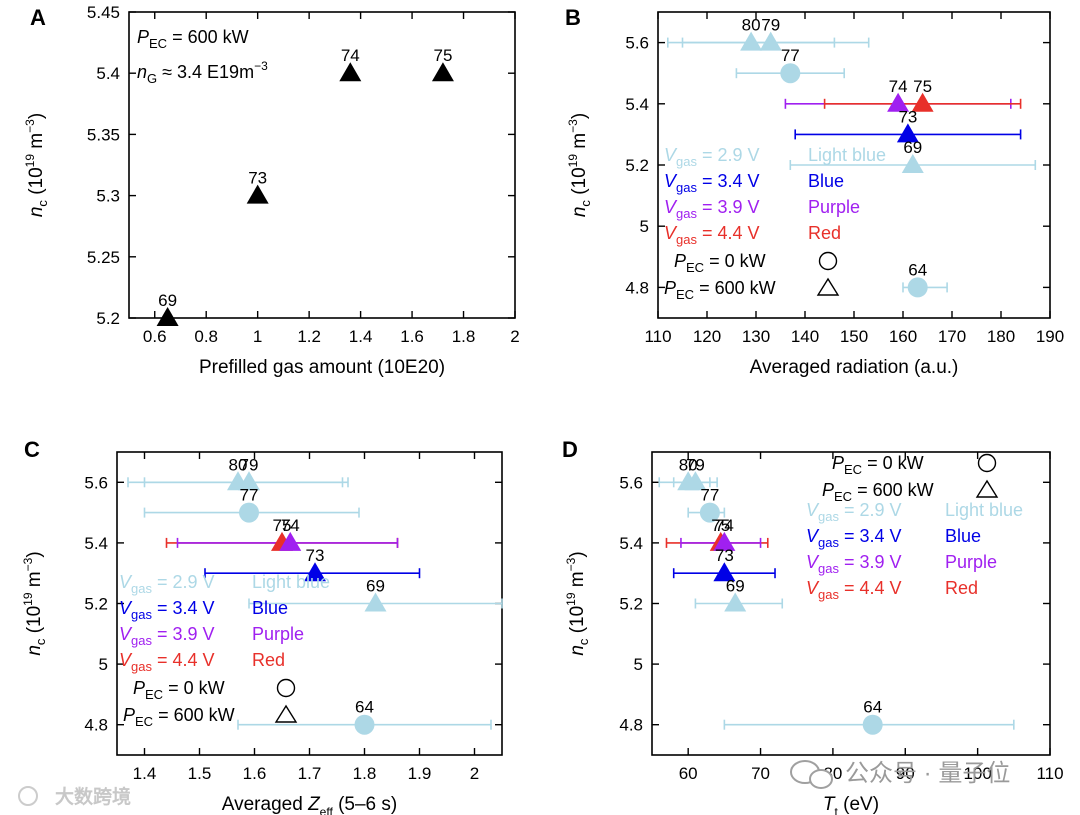  Describe the element at coordinates (829, 804) in the screenshot. I see `text-span: T` at that location.